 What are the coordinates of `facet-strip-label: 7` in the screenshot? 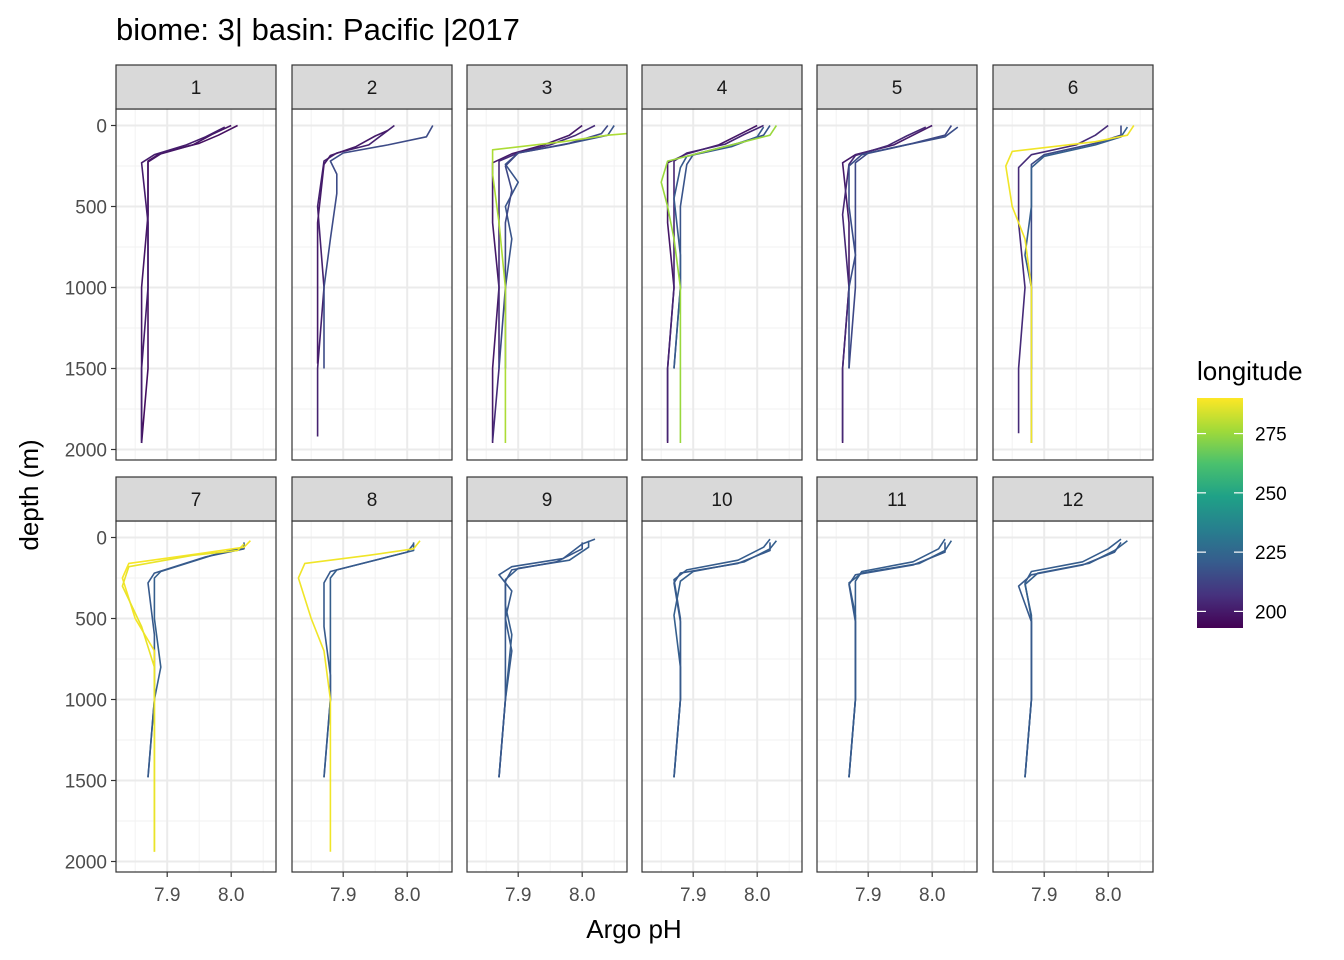 It's located at (196, 500).